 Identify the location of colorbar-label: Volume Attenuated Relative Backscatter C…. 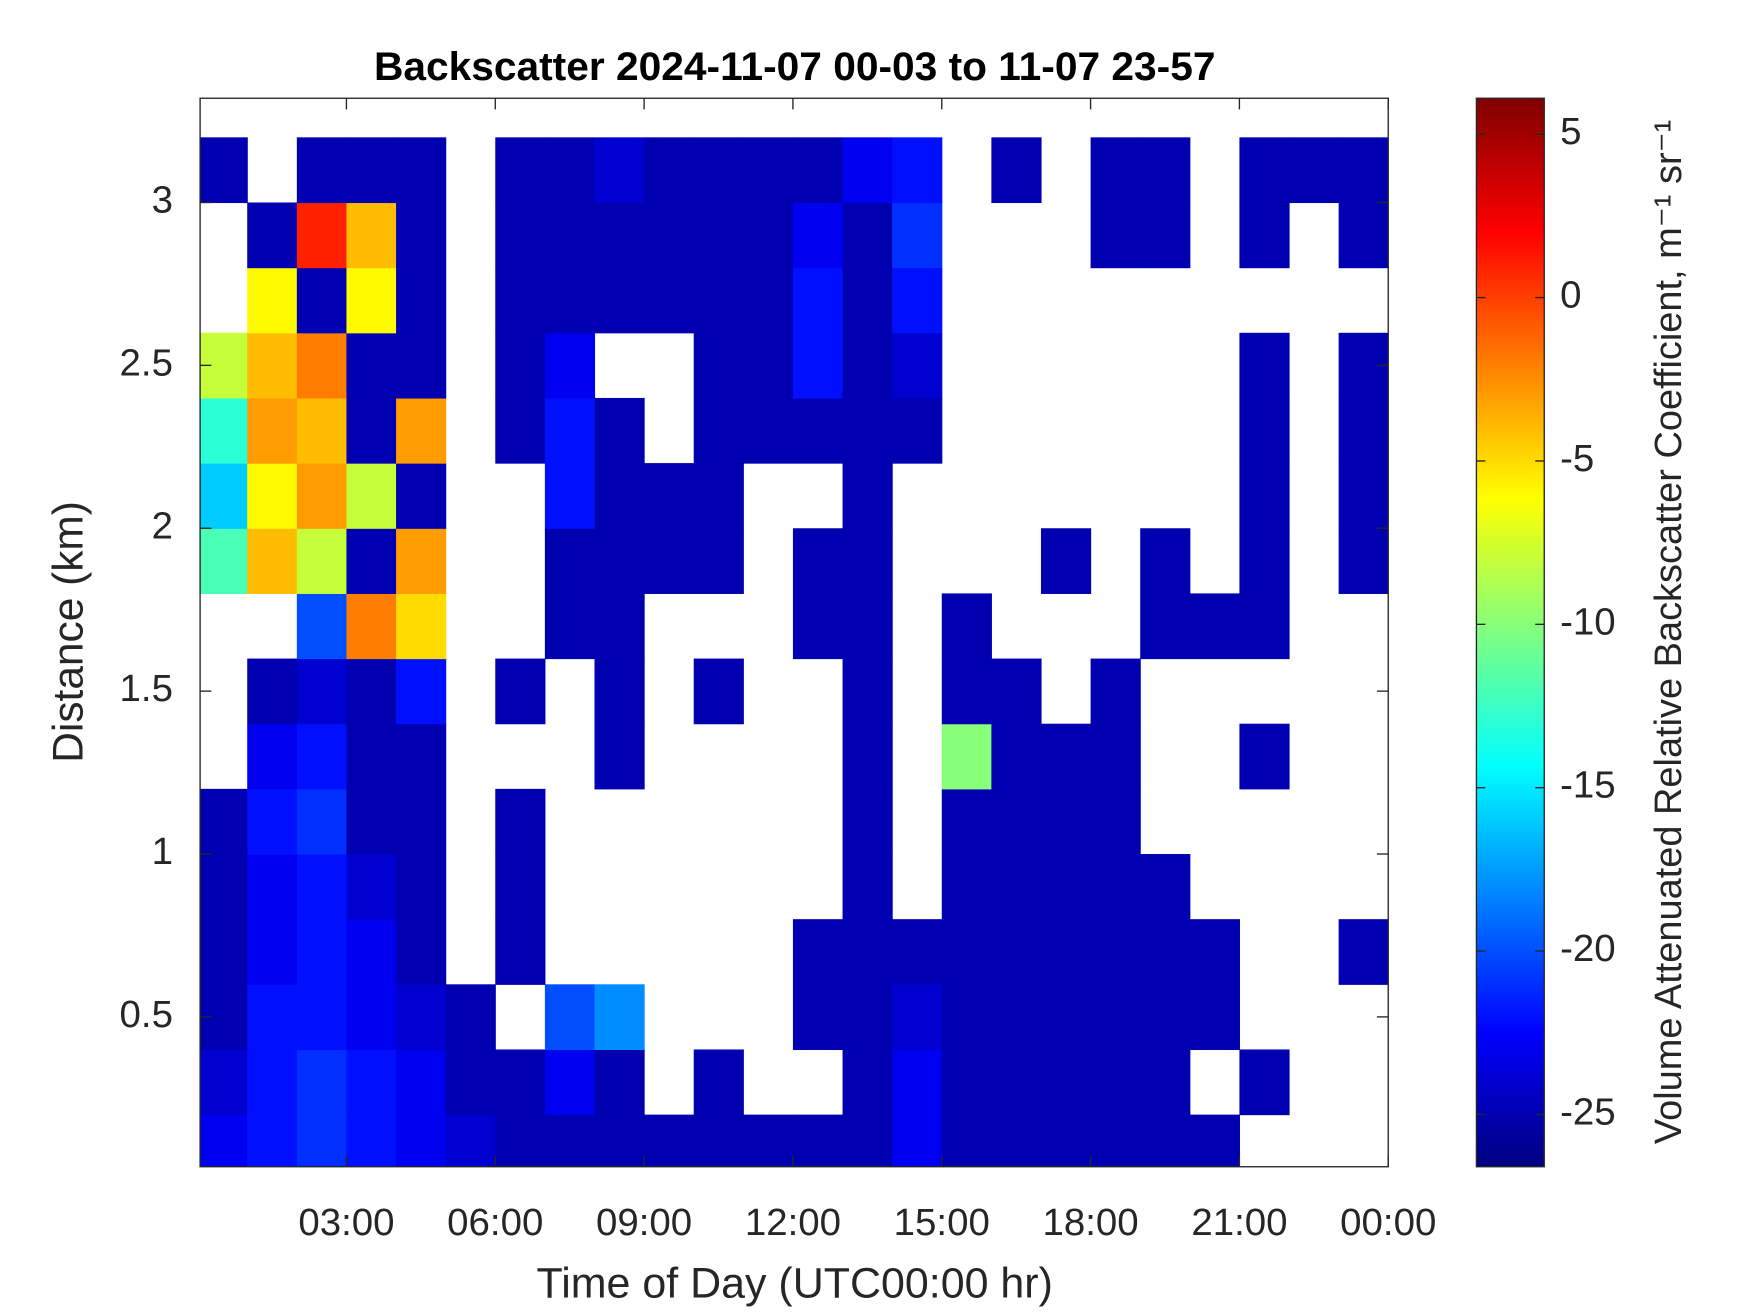
(1668, 632).